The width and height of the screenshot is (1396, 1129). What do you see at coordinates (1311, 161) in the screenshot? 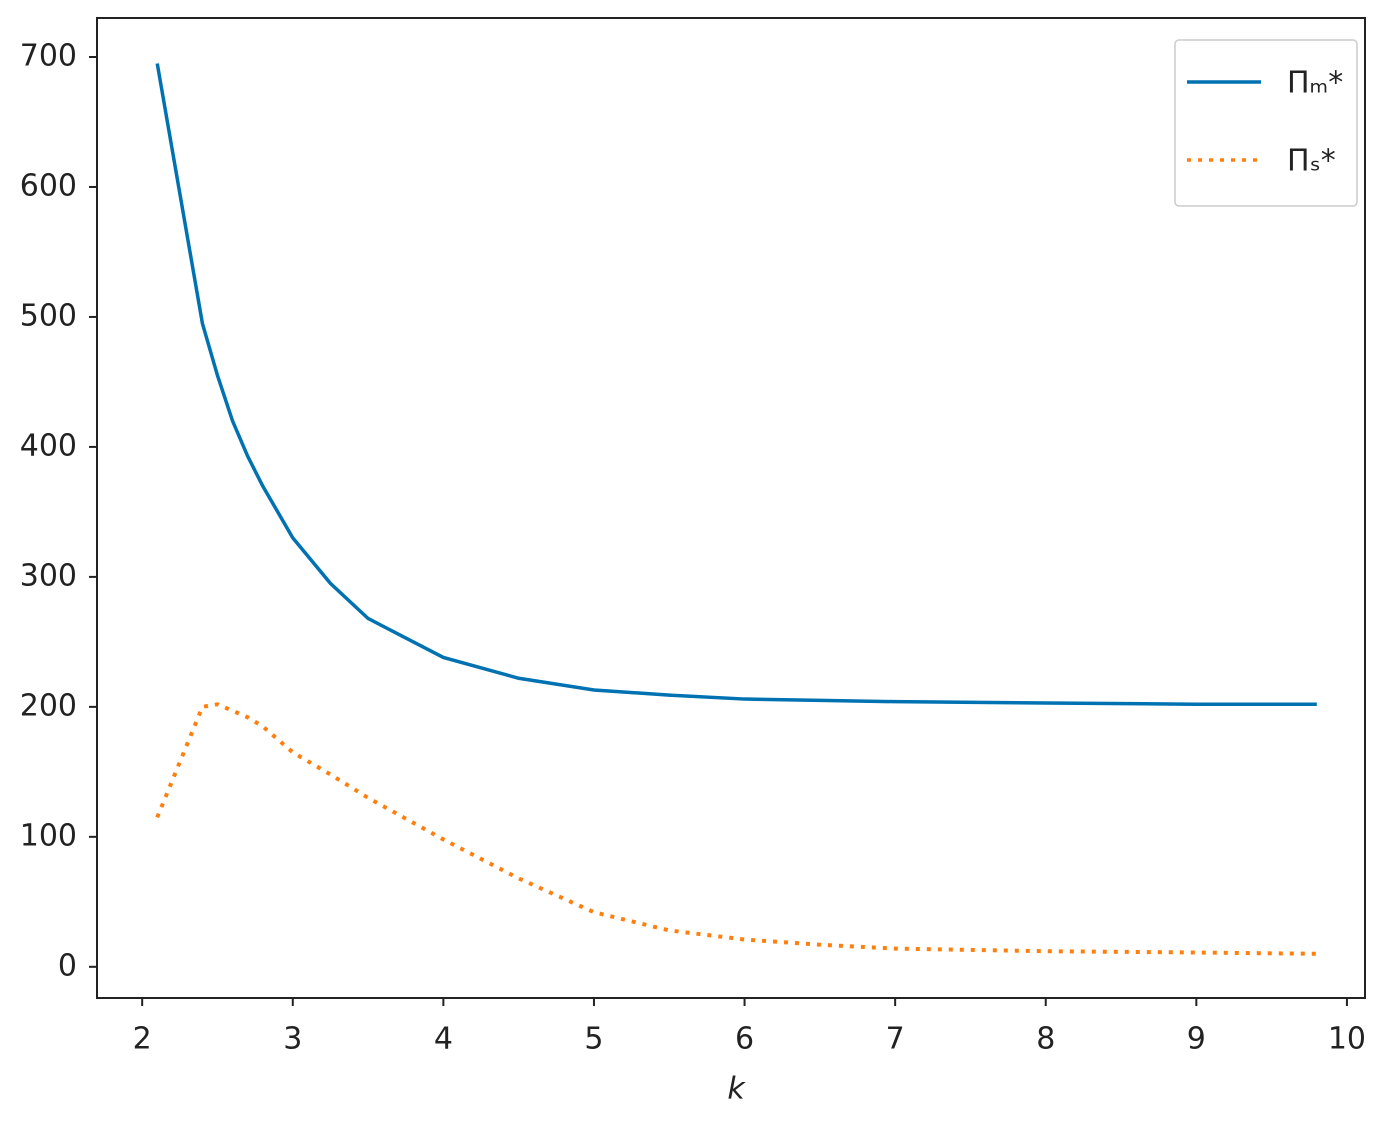
I see `legend-label: Πₛ*` at bounding box center [1311, 161].